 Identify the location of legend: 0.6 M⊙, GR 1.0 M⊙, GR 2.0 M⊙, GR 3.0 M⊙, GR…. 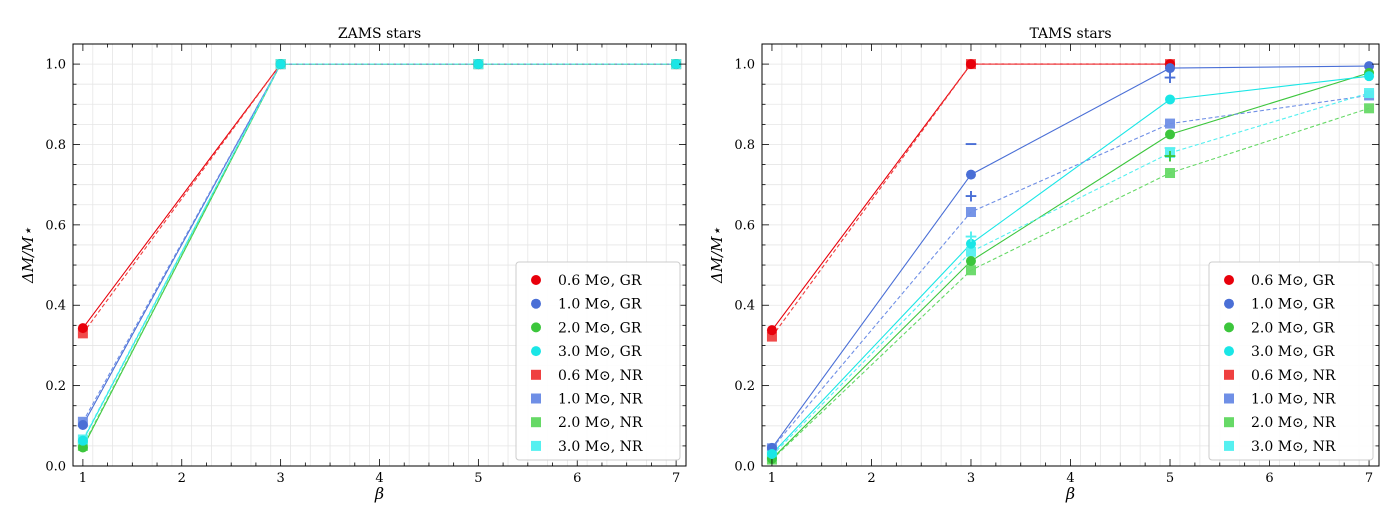
(1291, 361).